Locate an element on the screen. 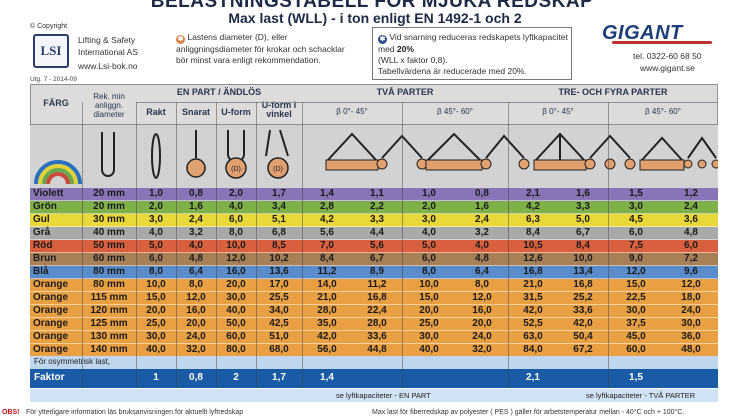 This screenshot has width=746, height=419. col-header-tva-0-45: β 0°- 45° is located at coordinates (352, 111).